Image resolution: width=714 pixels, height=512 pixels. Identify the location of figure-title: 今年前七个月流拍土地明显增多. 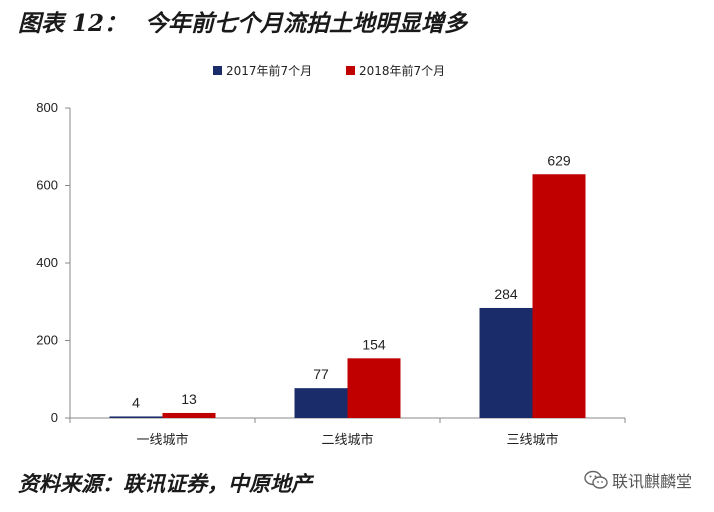
(306, 23).